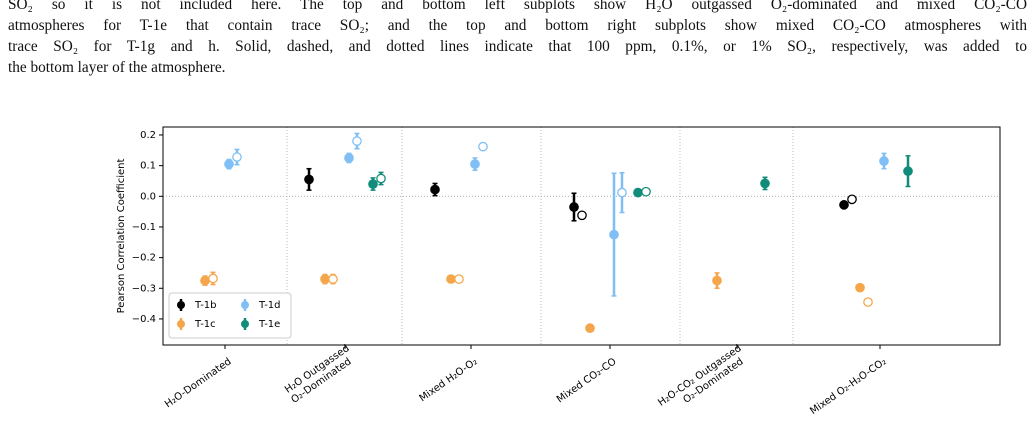  Describe the element at coordinates (148, 135) in the screenshot. I see `y-tick-label: 0.2` at that location.